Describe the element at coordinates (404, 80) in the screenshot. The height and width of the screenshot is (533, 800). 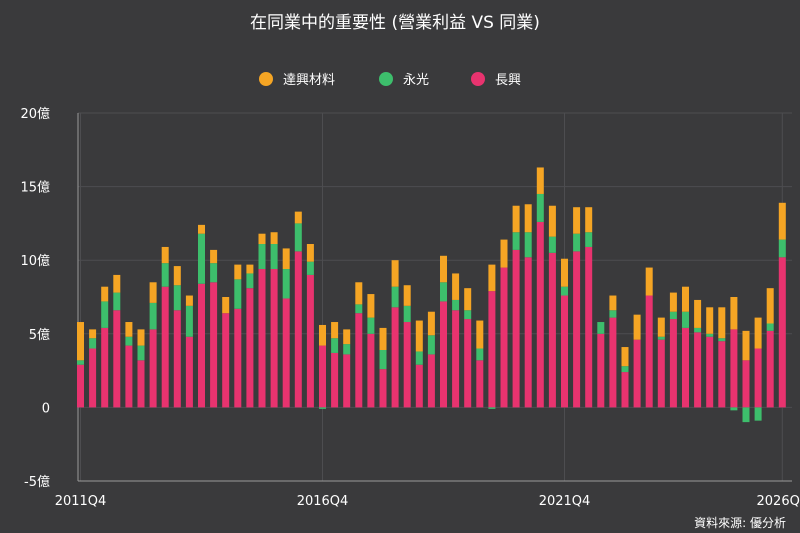
I see `legend-item-永光: 永光` at that location.